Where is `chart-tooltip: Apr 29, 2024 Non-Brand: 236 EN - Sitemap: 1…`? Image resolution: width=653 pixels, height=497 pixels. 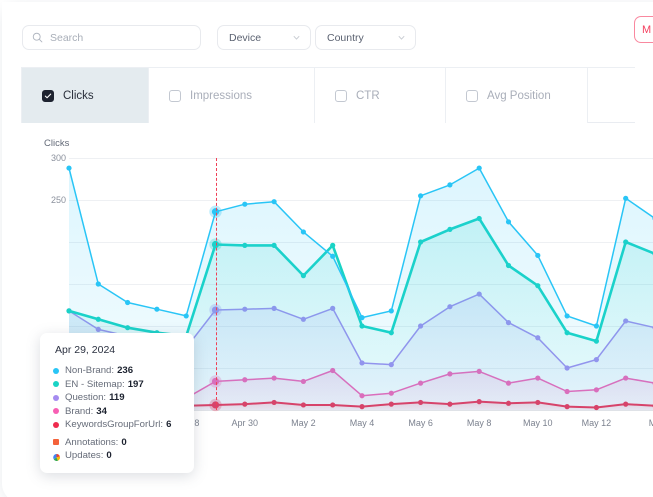
chart-tooltip: Apr 29, 2024 Non-Brand: 236 EN - Sitemap: 1… is located at coordinates (117, 403).